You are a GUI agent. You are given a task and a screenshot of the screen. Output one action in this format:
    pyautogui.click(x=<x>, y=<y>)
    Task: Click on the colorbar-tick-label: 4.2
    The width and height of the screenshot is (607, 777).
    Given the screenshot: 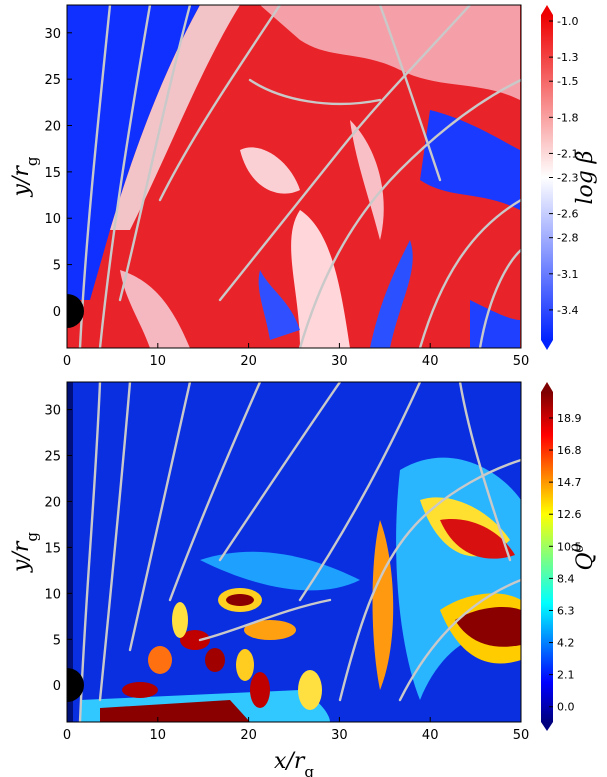 What is the action you would take?
    pyautogui.click(x=566, y=643)
    